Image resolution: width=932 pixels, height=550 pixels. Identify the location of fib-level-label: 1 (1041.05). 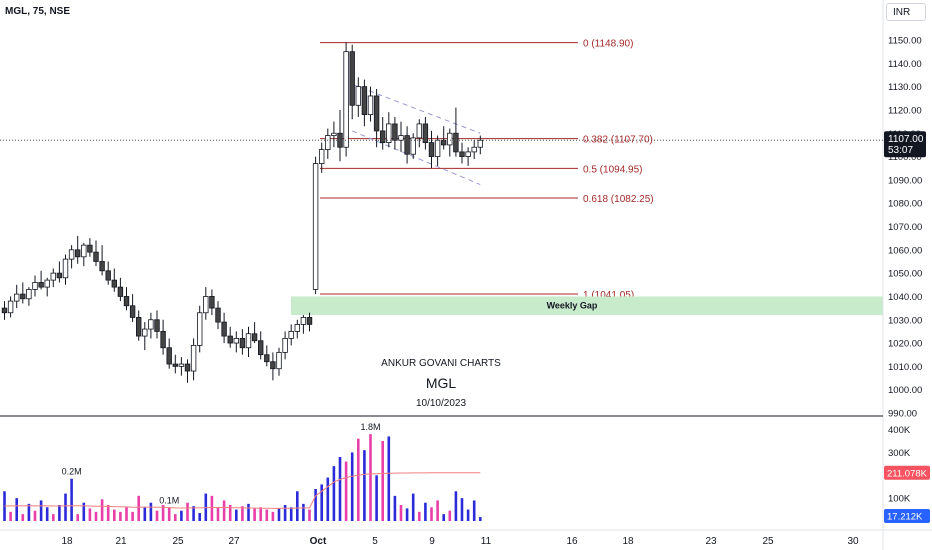
(608, 295).